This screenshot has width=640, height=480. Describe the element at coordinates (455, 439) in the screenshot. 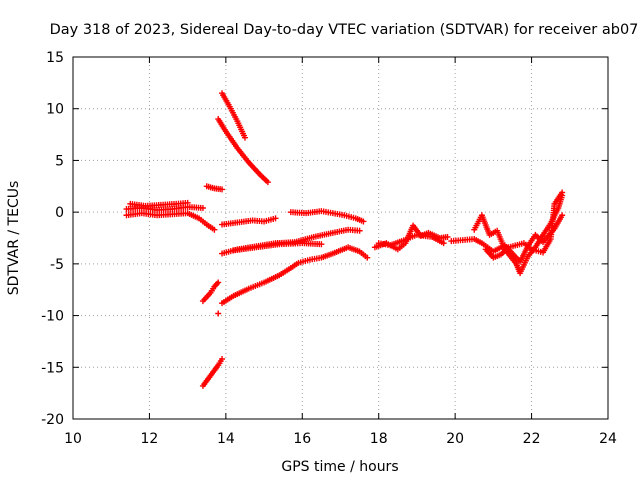

I see `x-tick-label: 20` at that location.